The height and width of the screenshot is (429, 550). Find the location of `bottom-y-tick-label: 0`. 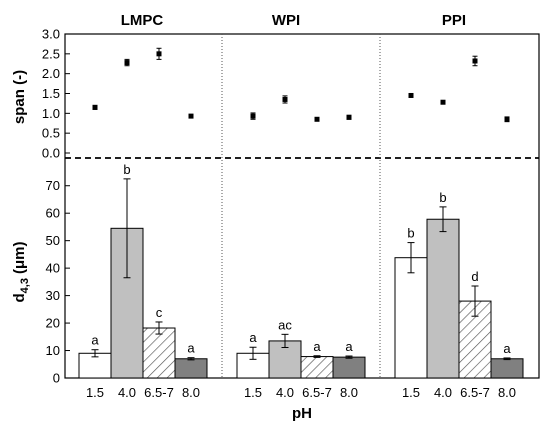

bottom-y-tick-label: 0 is located at coordinates (56, 378).